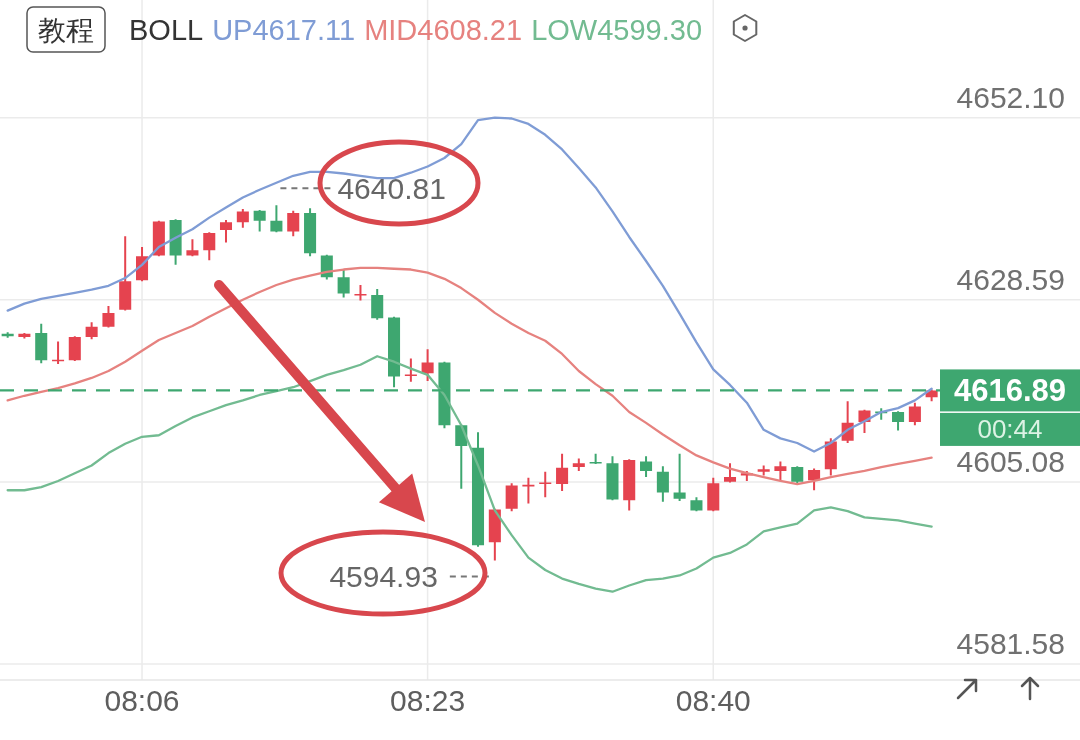 This screenshot has width=1080, height=740. Describe the element at coordinates (416, 30) in the screenshot. I see `legend: BOLL UP4617.11 MID4608.21 LOW4599.30` at that location.